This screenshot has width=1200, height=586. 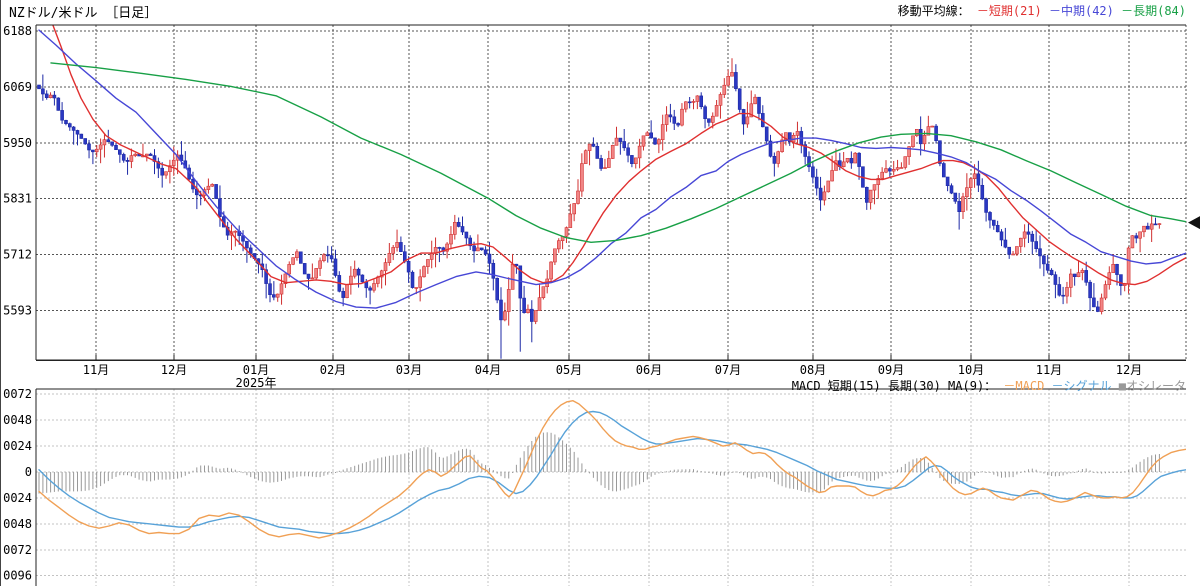 What do you see at coordinates (16, 446) in the screenshot?
I see `macd-tick-label: 0.0024` at bounding box center [16, 446].